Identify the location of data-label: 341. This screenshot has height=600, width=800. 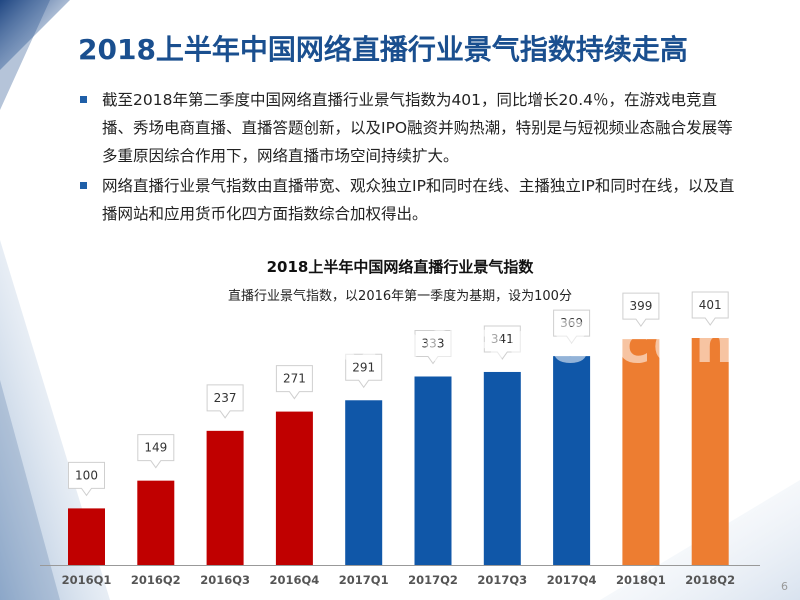
(502, 339).